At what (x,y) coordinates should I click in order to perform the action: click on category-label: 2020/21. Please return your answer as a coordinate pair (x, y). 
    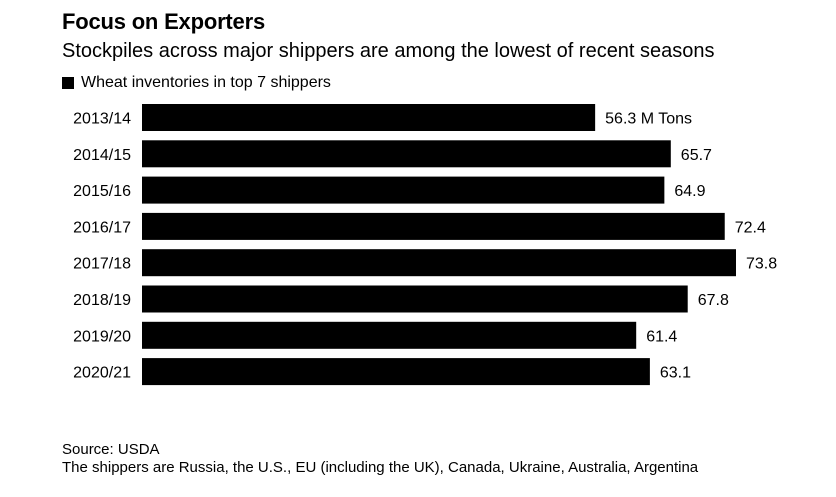
    Looking at the image, I should click on (102, 373).